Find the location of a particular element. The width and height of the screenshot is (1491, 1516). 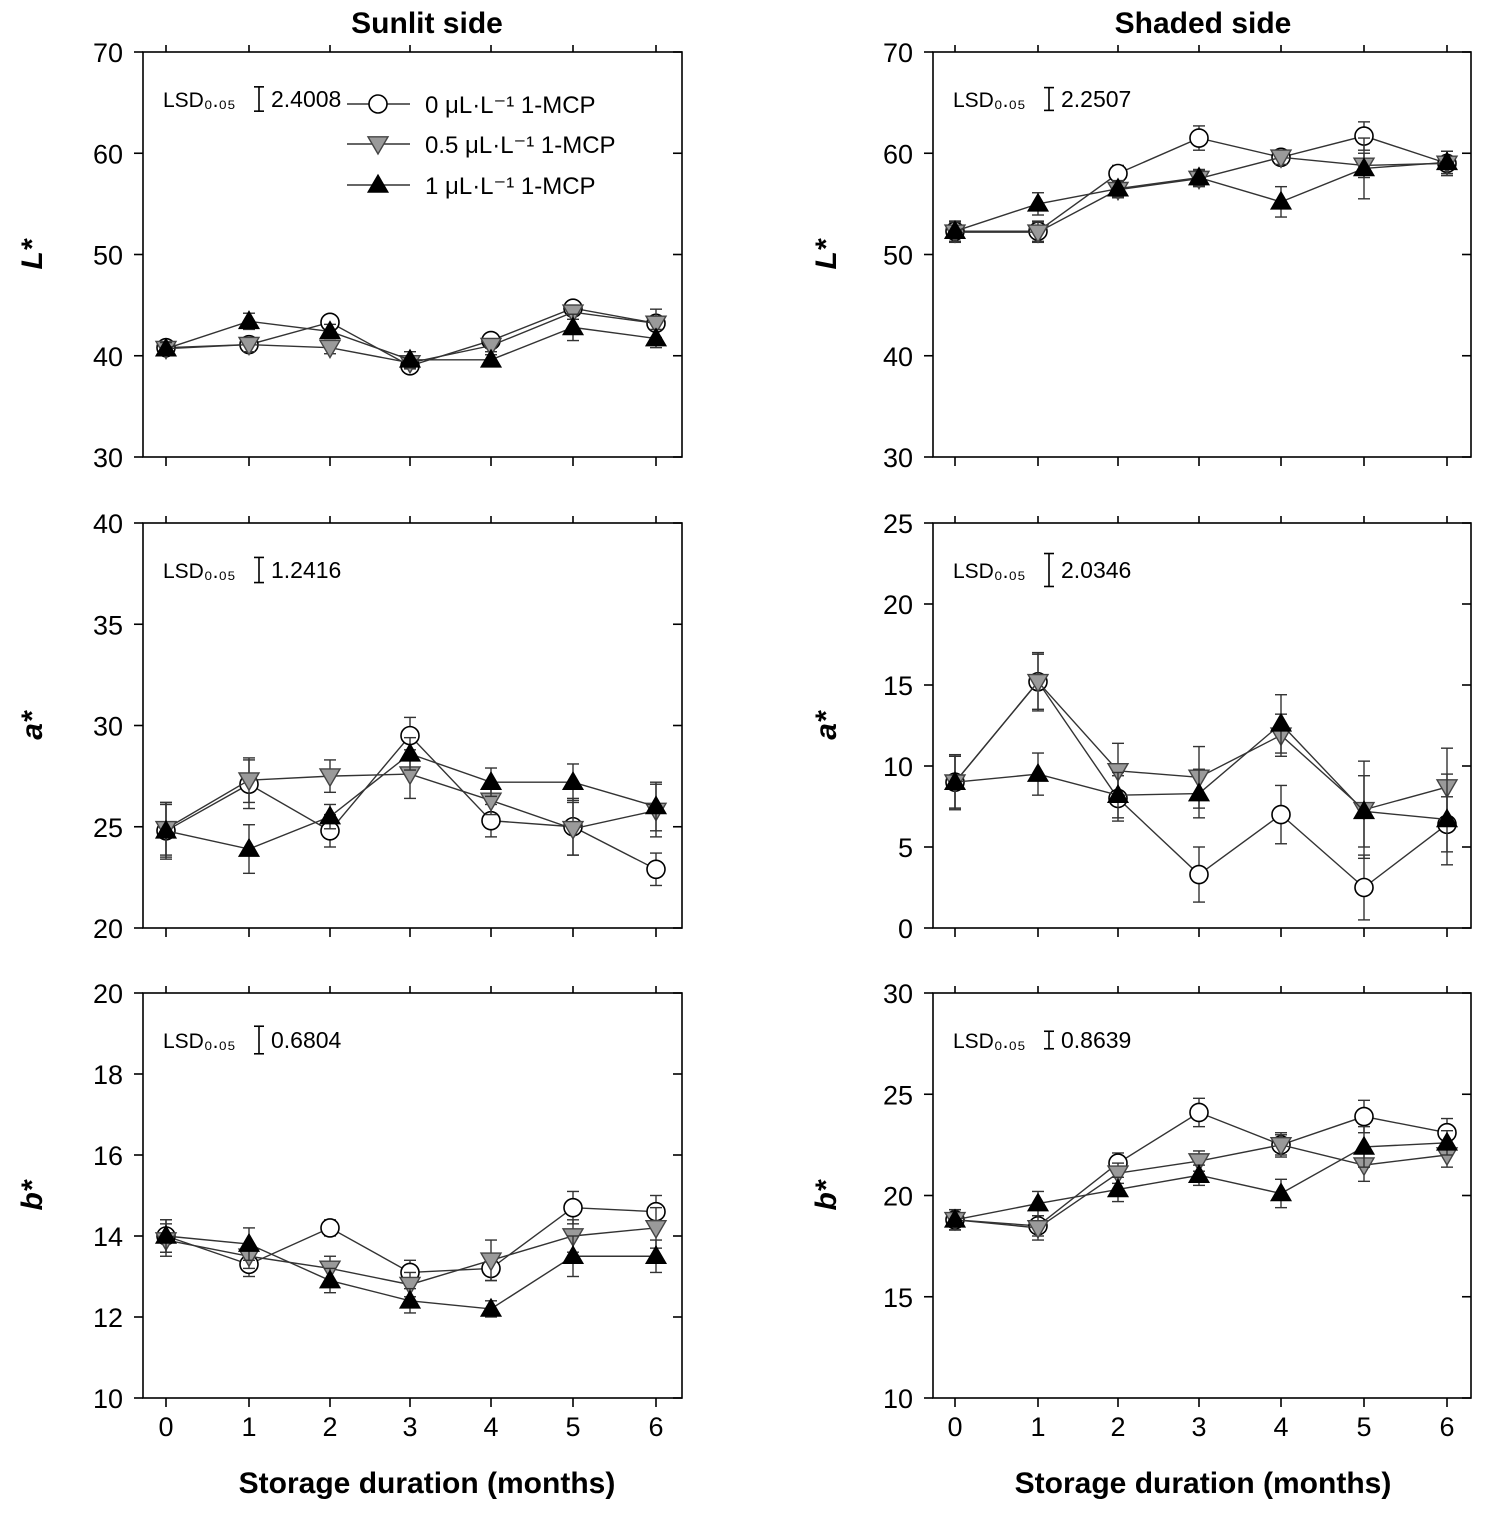

y-tick-label: 30 is located at coordinates (898, 994).